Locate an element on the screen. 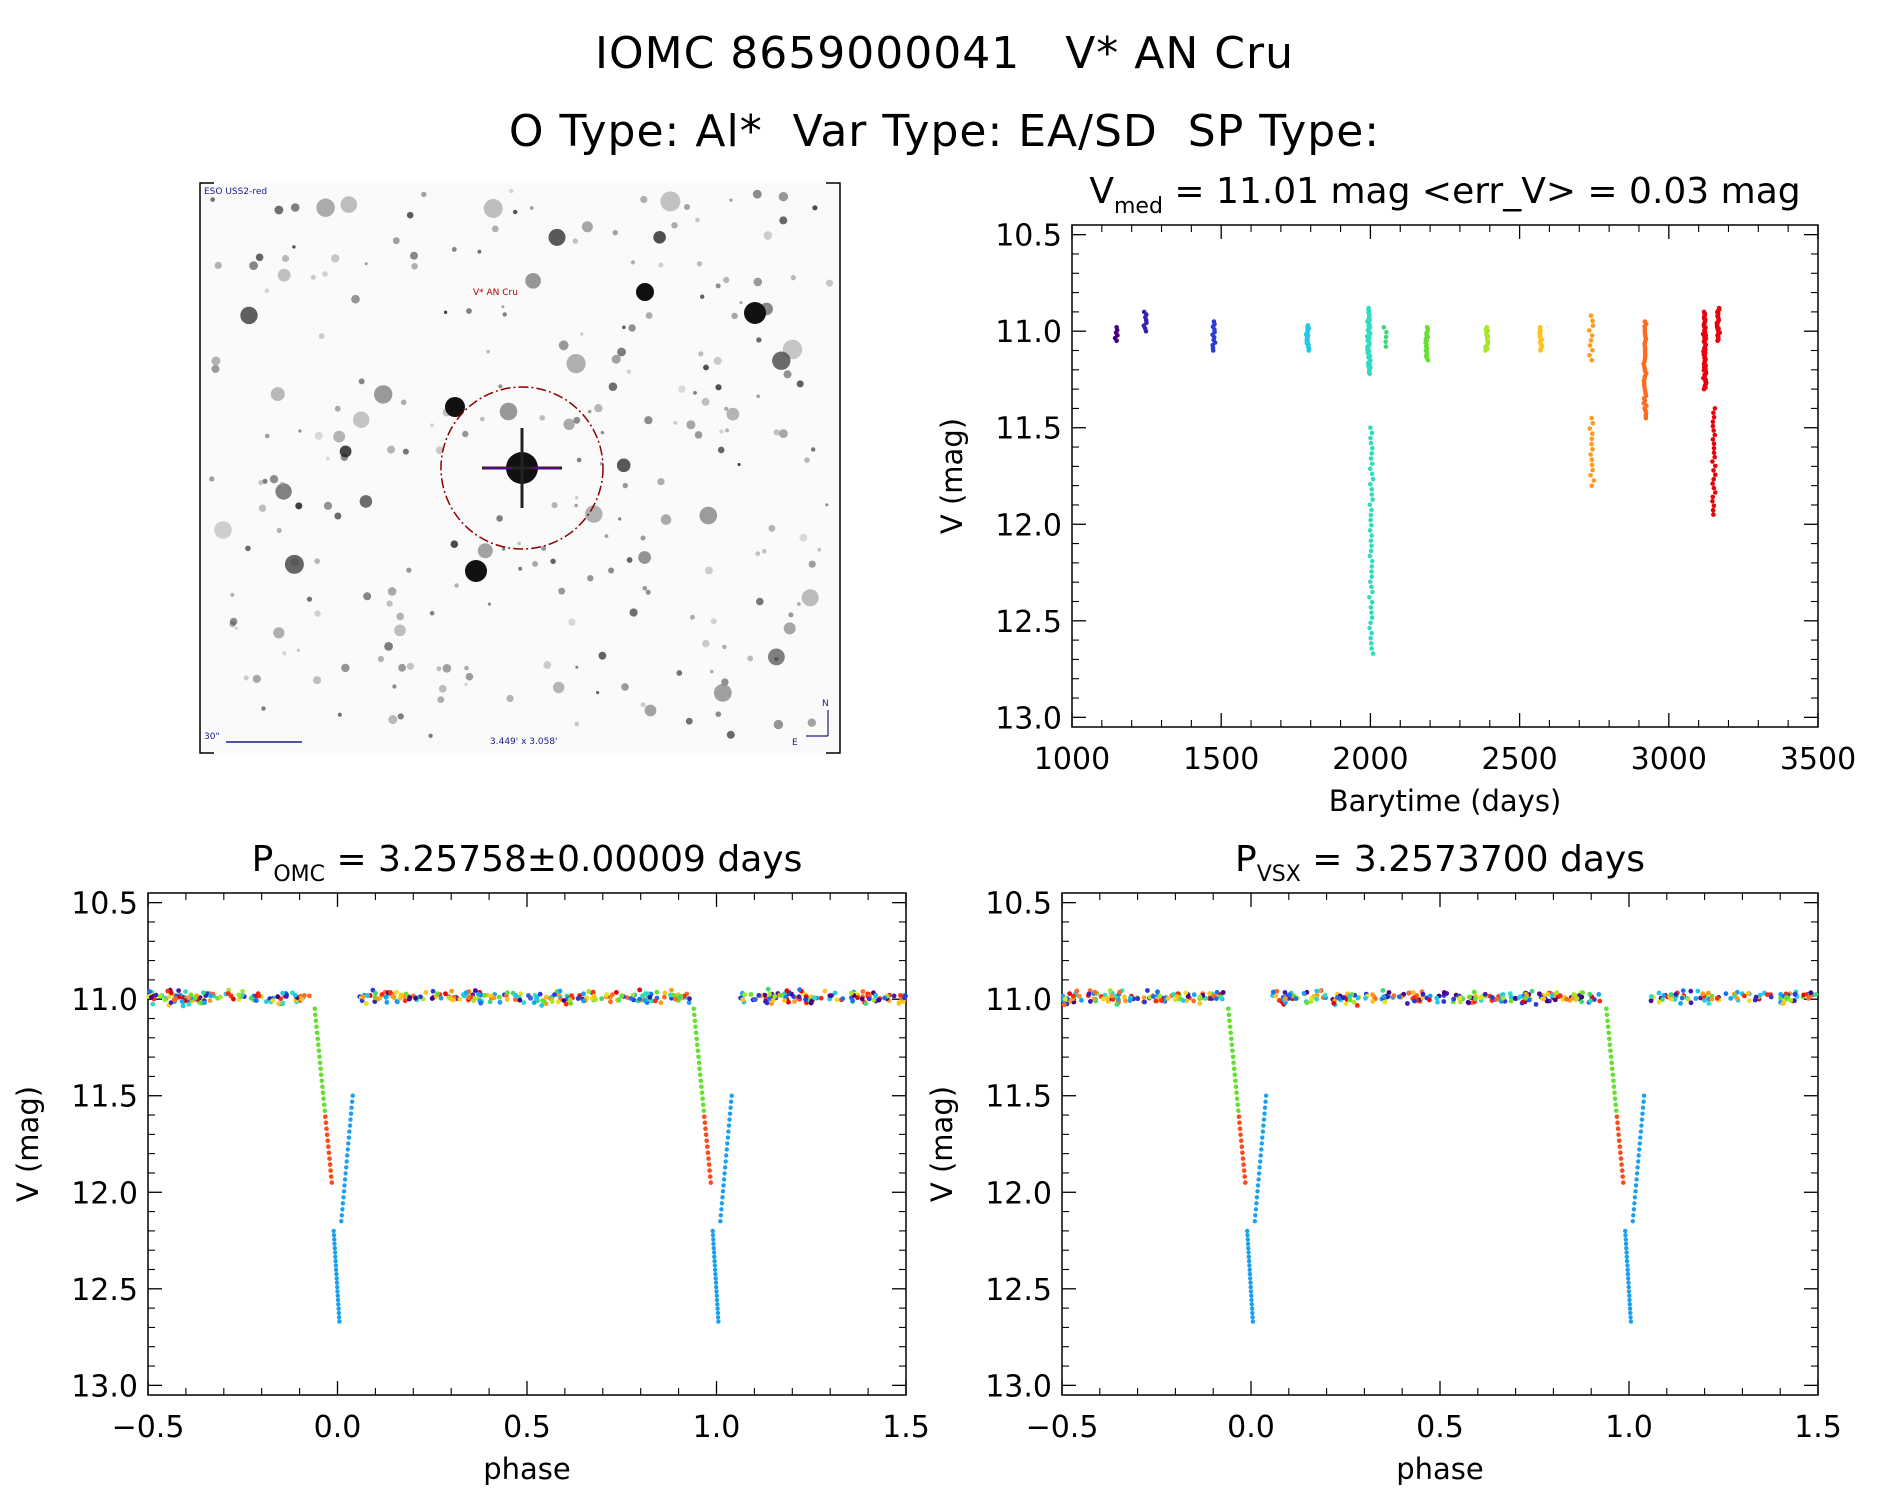 The height and width of the screenshot is (1494, 1889). y-tick-label: 12.0 is located at coordinates (1028, 525).